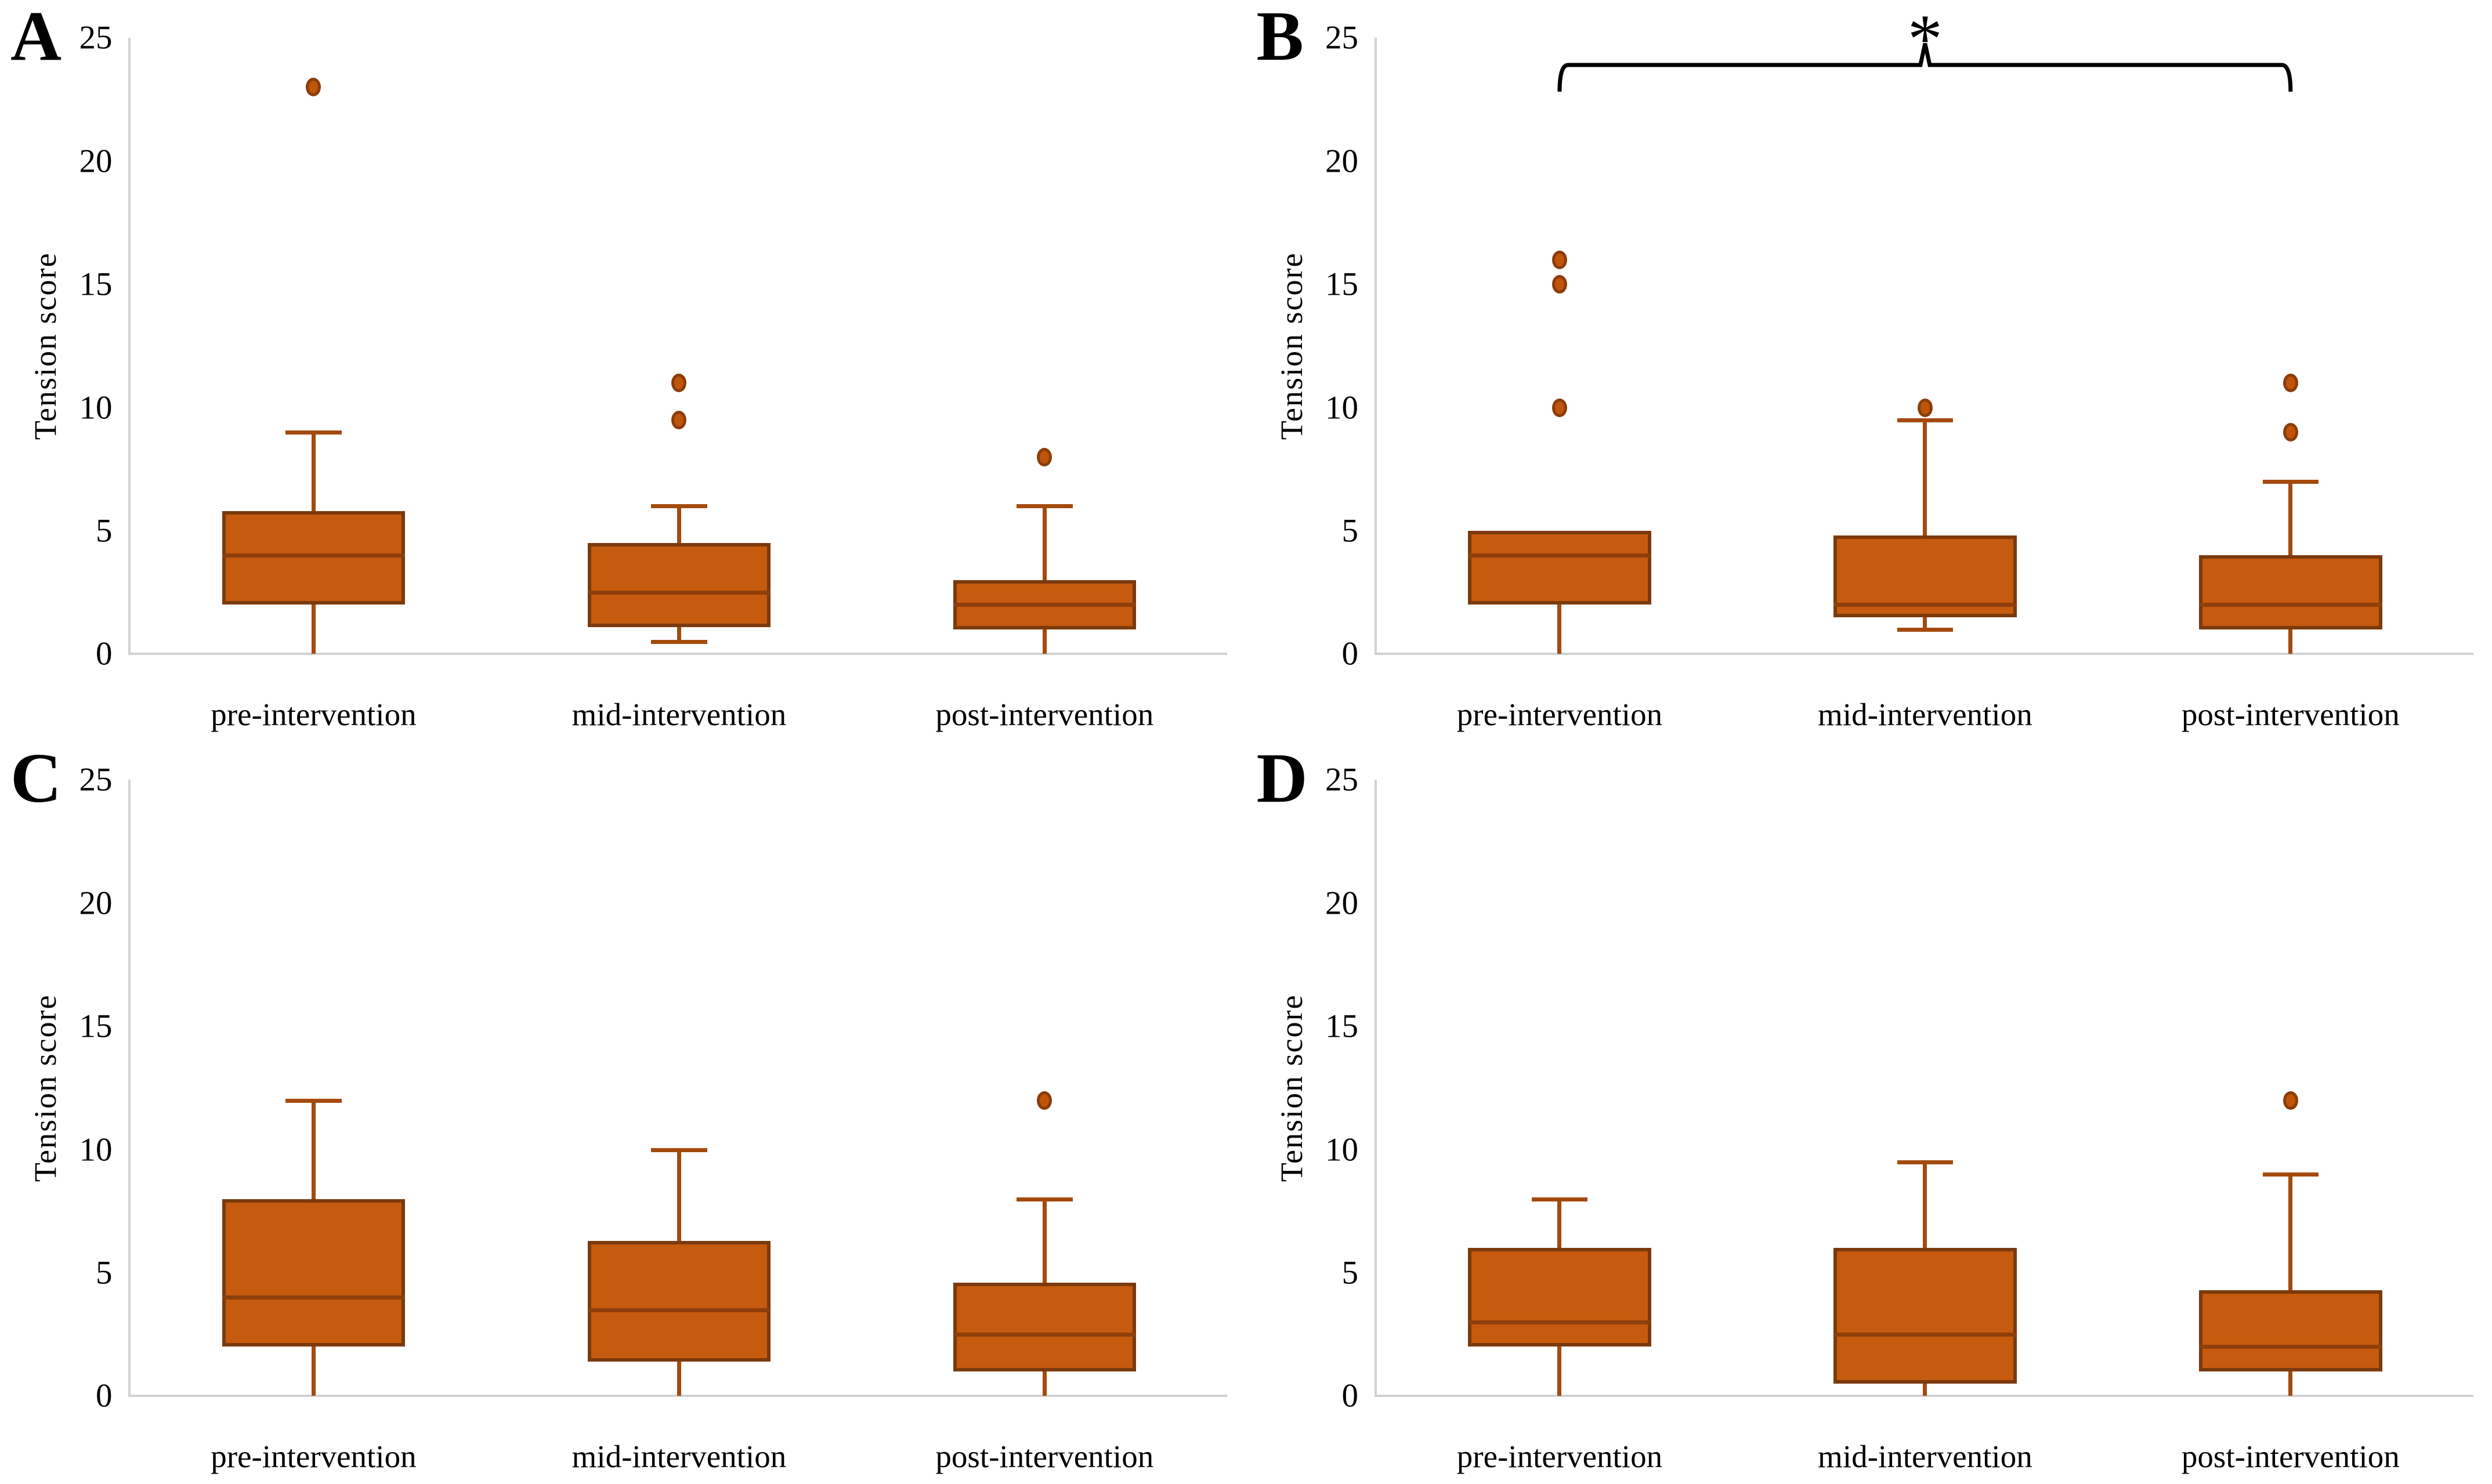 The image size is (2492, 1484). I want to click on lower-whisker-cap, so click(679, 642).